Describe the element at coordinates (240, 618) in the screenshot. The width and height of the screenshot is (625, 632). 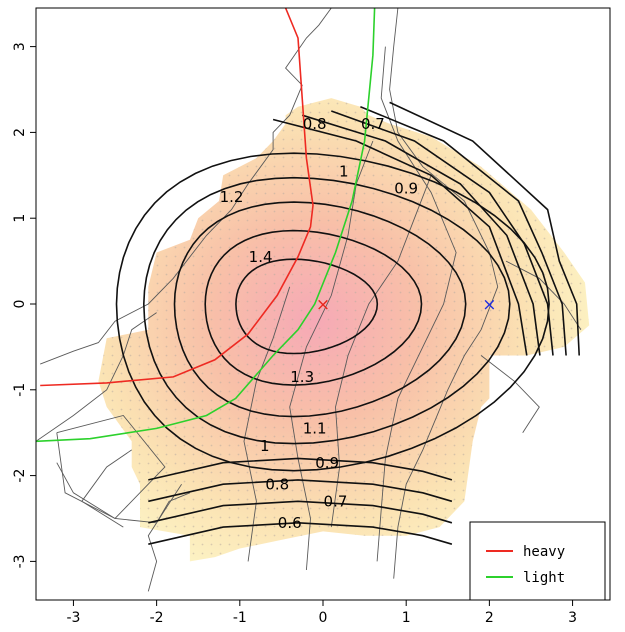
I see `x-tick-label: -1` at that location.